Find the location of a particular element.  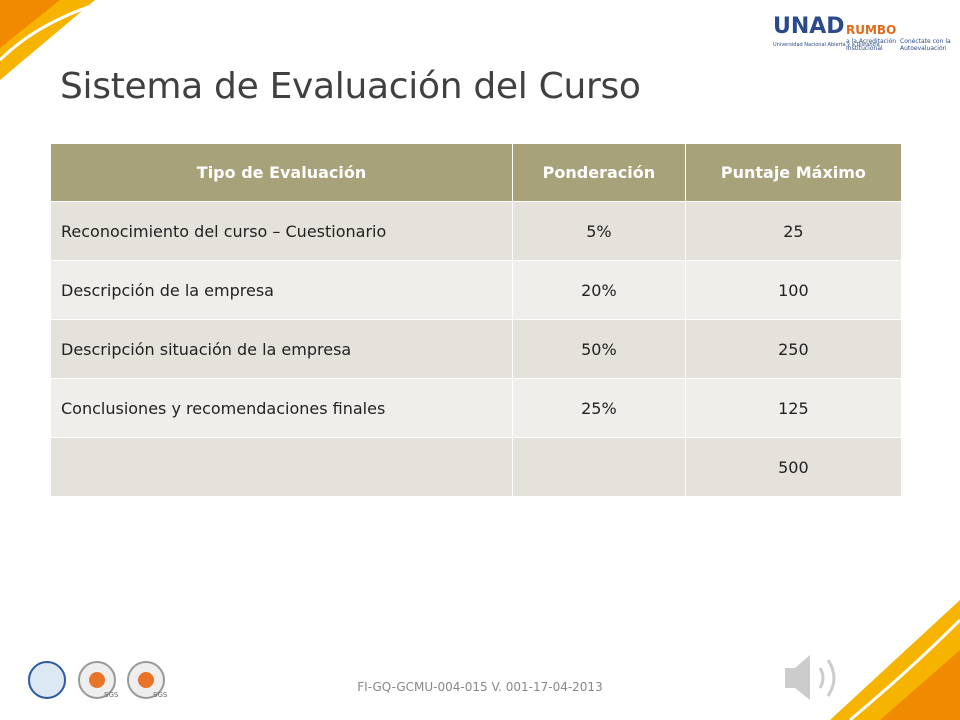

logo-rumbo-tagline: Conéctate con la is located at coordinates (925, 41).